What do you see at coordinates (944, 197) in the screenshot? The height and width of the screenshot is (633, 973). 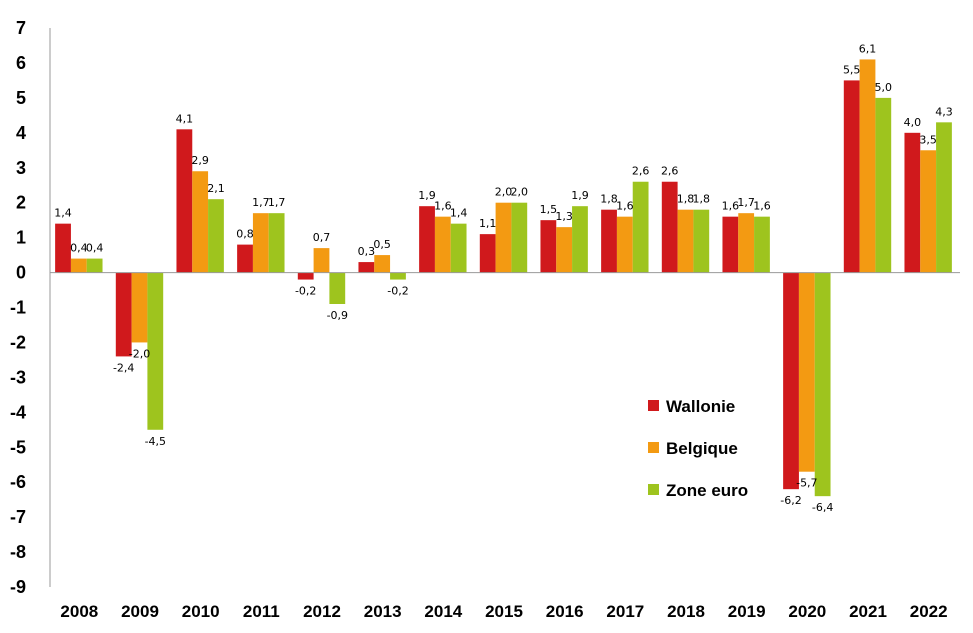 I see `bar-zone-euro-2022` at bounding box center [944, 197].